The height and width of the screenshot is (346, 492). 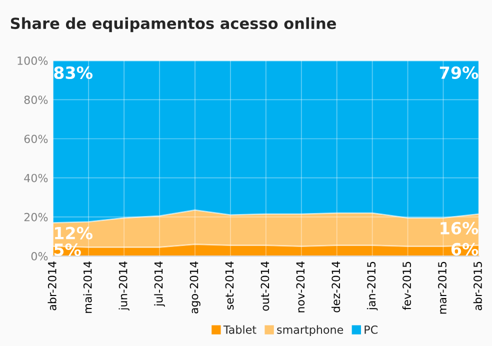 What do you see at coordinates (159, 284) in the screenshot?
I see `x-tick-label: jul-2014` at bounding box center [159, 284].